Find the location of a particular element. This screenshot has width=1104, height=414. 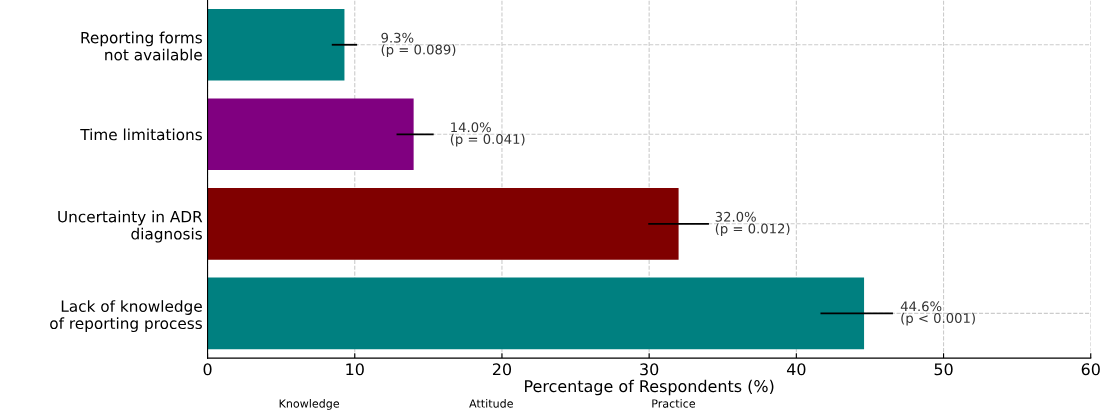

text: Knowledge is located at coordinates (309, 404).